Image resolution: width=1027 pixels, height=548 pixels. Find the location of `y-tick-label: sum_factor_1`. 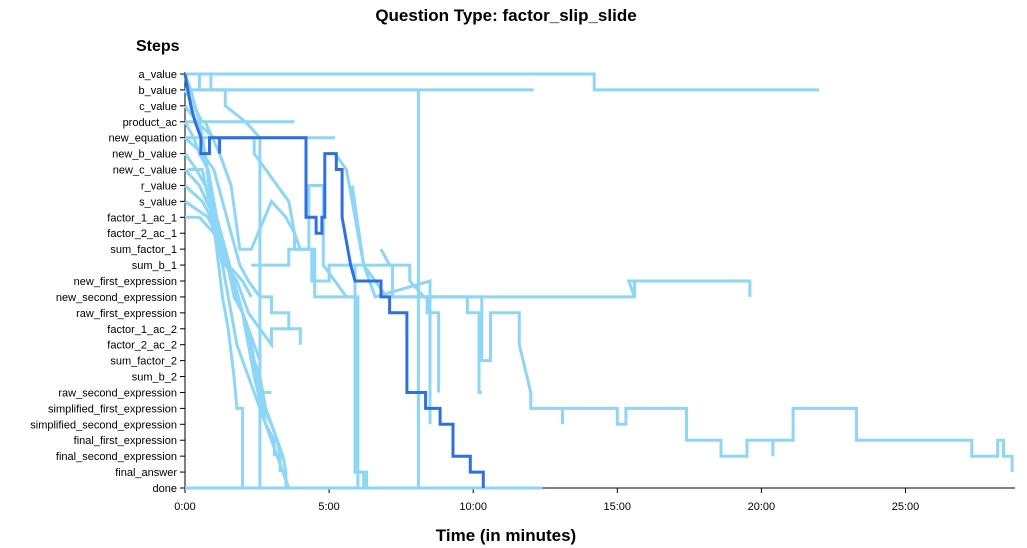

y-tick-label: sum_factor_1 is located at coordinates (143, 250).